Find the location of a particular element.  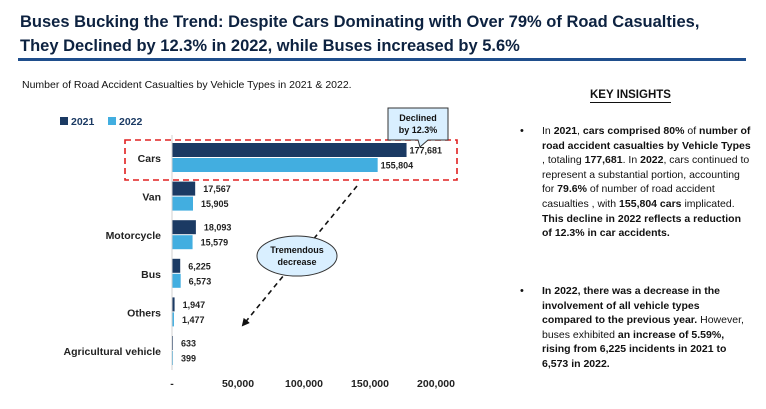

legend-label-2022: 2022 is located at coordinates (131, 122).